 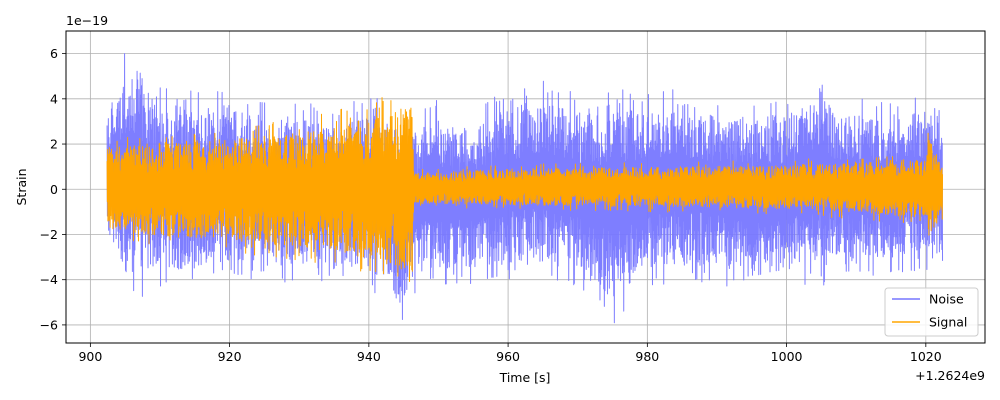 I want to click on x-tick-label: 960, so click(x=508, y=356).